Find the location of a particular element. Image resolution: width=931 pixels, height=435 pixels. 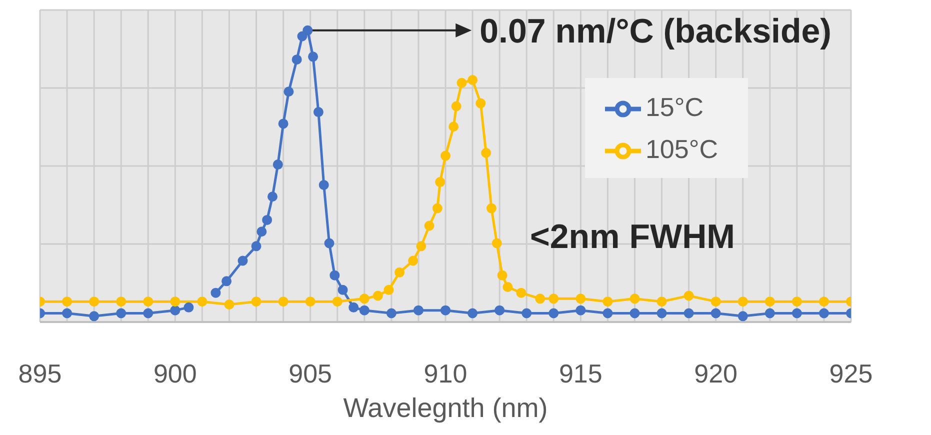

x-tick-label: 925 is located at coordinates (851, 373).